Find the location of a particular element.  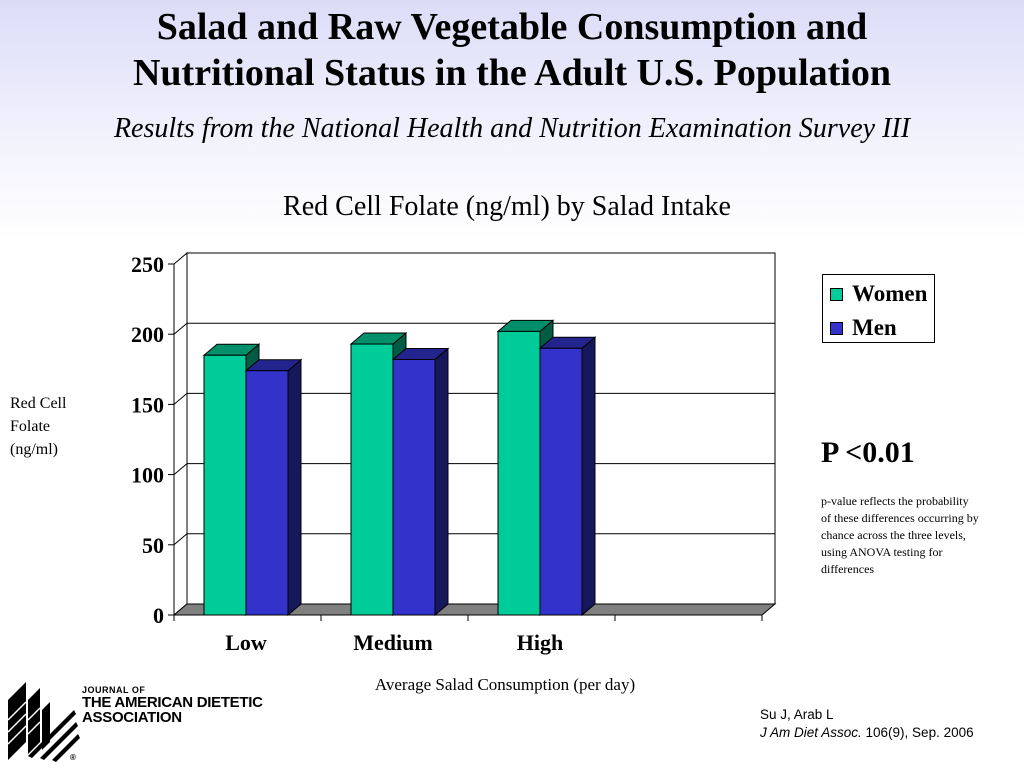

citation-journal-line: J Am Diet Assoc. 106(9), Sep. 2006 is located at coordinates (890, 733).